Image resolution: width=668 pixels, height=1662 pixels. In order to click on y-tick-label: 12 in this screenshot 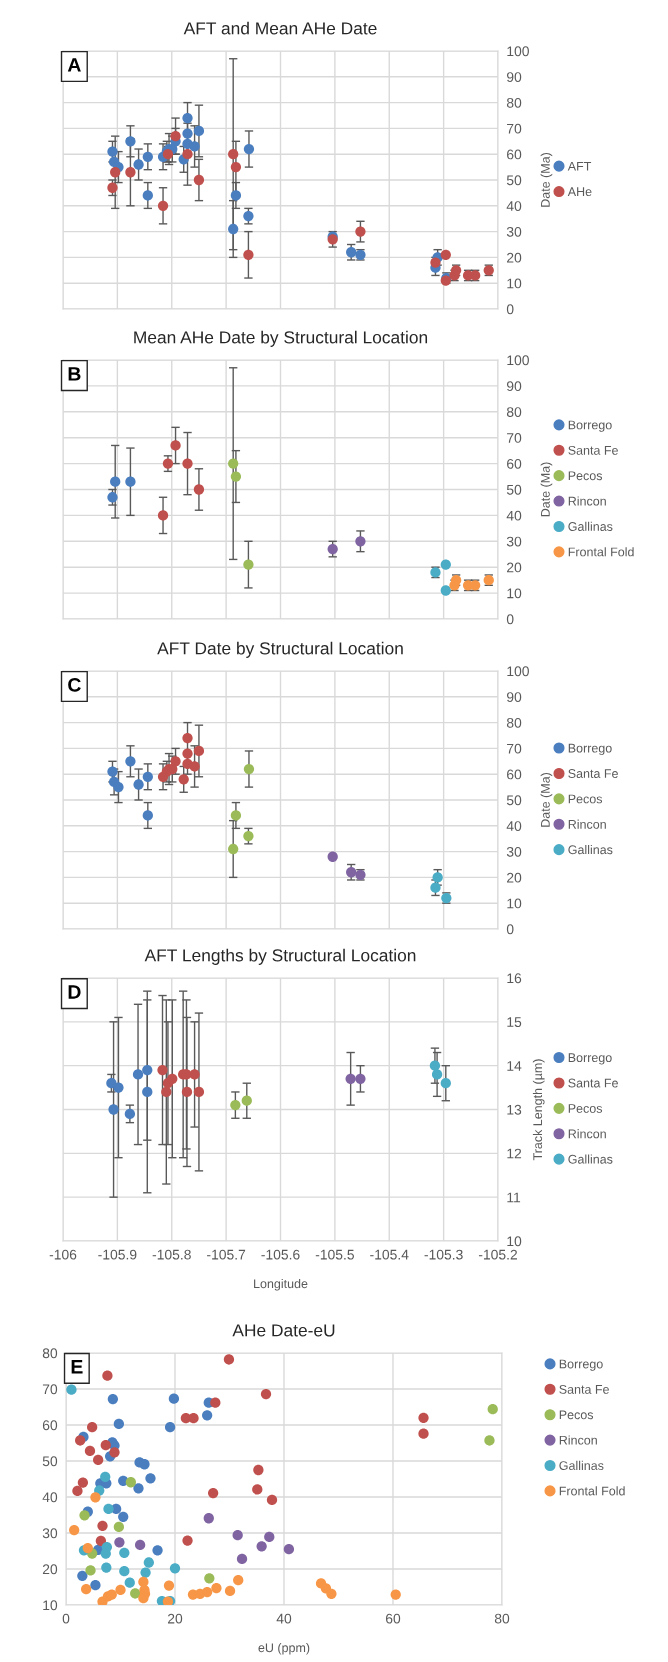, I will do `click(514, 1153)`.